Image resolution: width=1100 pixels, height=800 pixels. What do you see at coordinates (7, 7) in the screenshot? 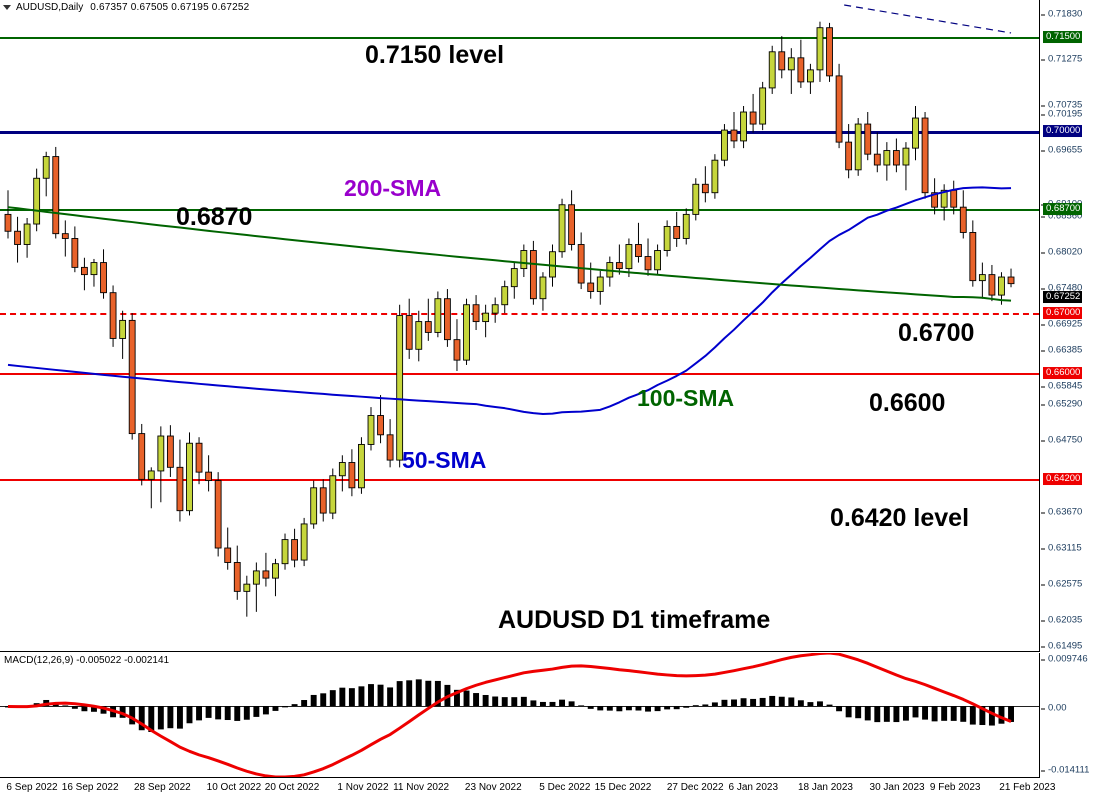
I see `caret-down-icon` at bounding box center [7, 7].